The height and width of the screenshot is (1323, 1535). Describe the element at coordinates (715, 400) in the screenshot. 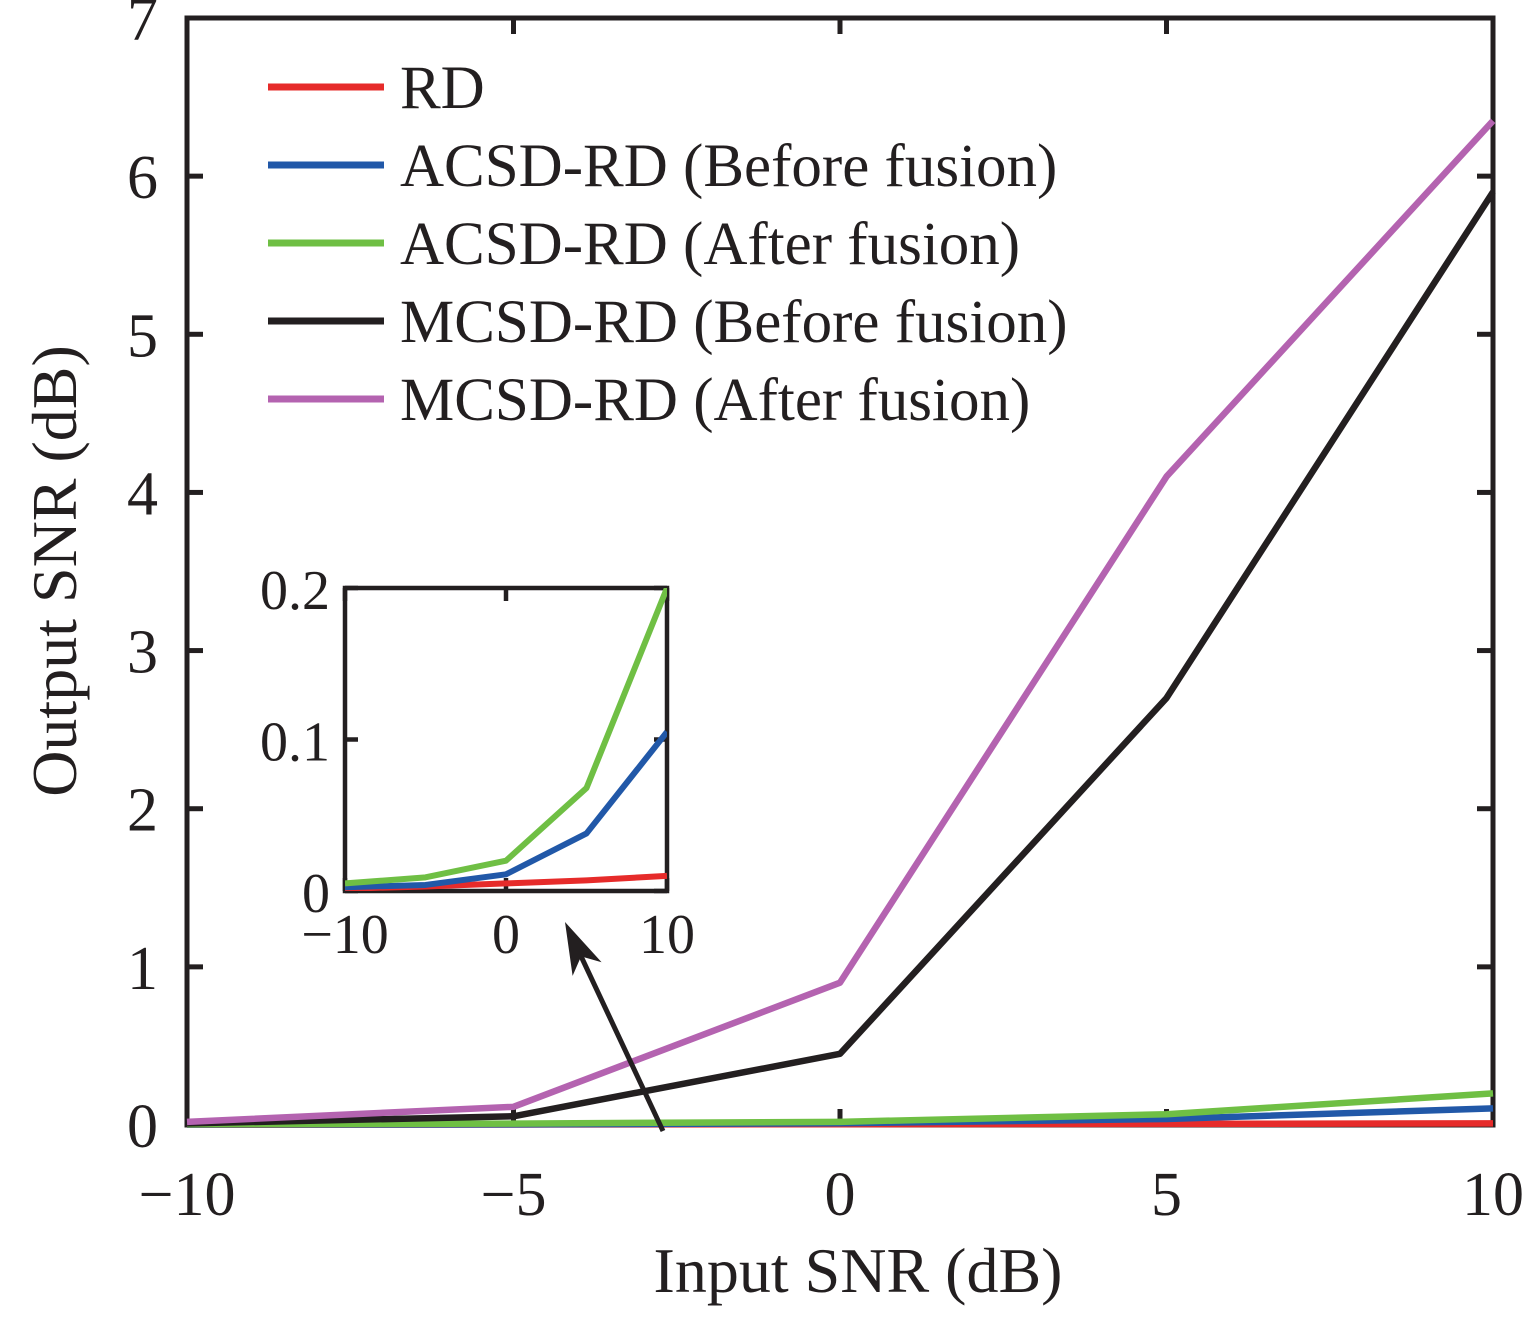

I see `legend-label-mcsd-rd-after-fusion: MCSD-RD (After fusion)` at that location.